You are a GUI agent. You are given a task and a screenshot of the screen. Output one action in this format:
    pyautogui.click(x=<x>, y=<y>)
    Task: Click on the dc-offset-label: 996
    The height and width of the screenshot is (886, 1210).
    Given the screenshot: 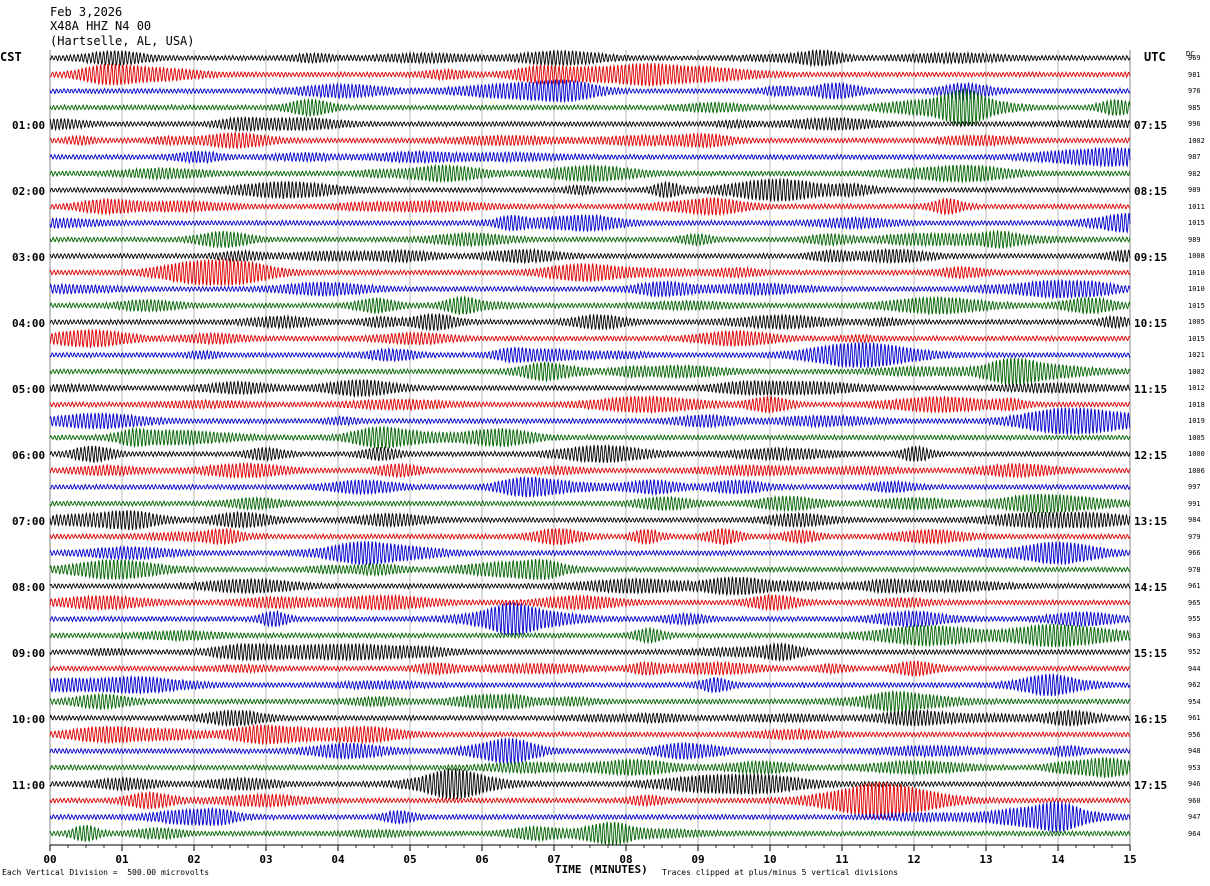 What is the action you would take?
    pyautogui.click(x=1194, y=124)
    